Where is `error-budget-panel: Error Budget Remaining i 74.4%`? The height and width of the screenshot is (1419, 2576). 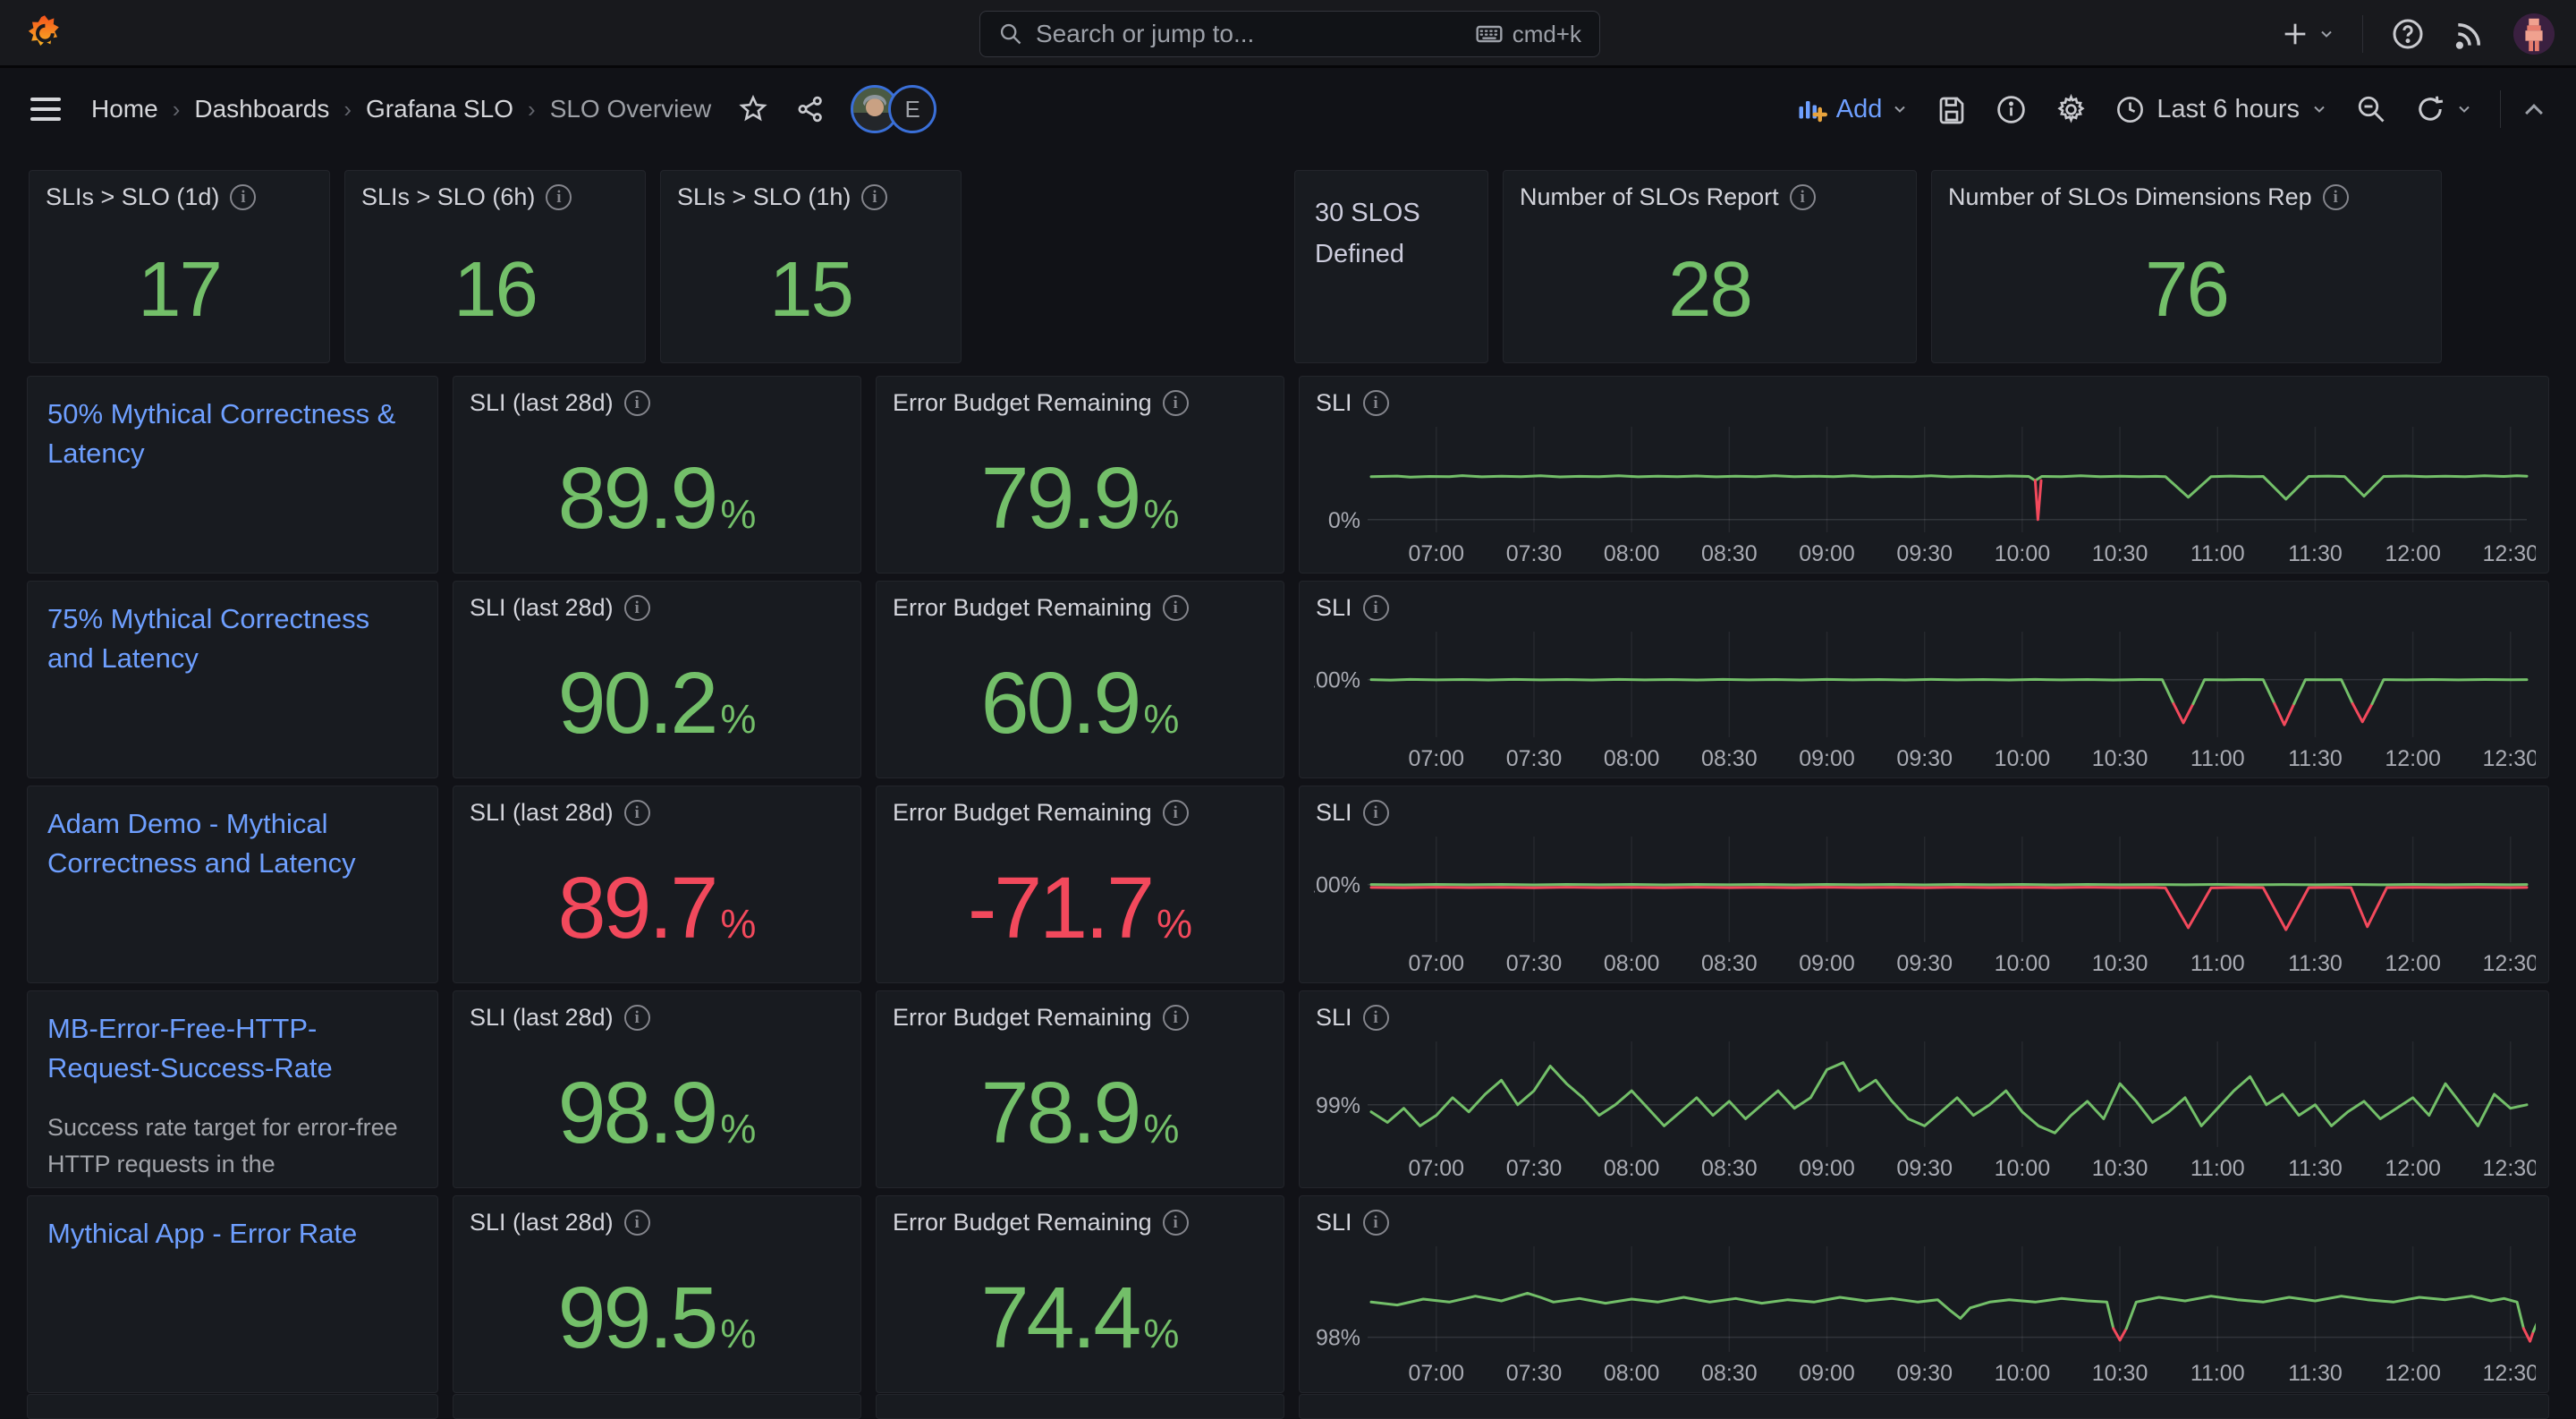 error-budget-panel: Error Budget Remaining i 74.4% is located at coordinates (1080, 1294).